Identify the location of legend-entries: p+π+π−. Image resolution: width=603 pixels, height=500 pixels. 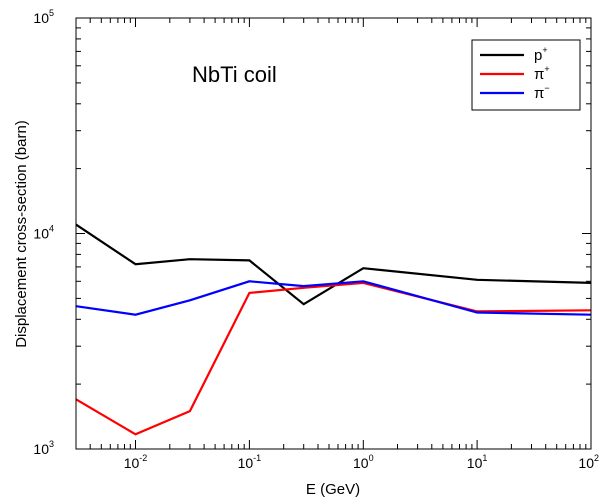
(515, 73).